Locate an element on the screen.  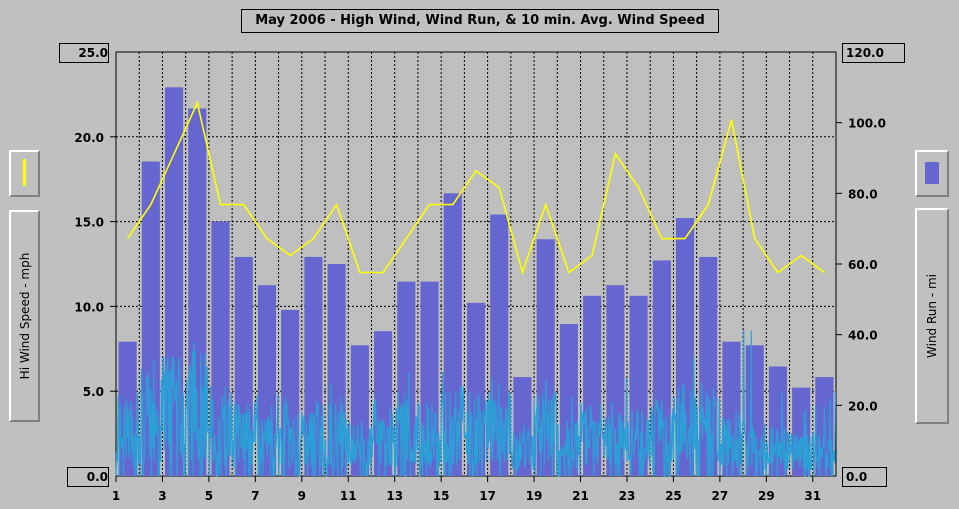
right-axis-max-label: 120.0 is located at coordinates (873, 53).